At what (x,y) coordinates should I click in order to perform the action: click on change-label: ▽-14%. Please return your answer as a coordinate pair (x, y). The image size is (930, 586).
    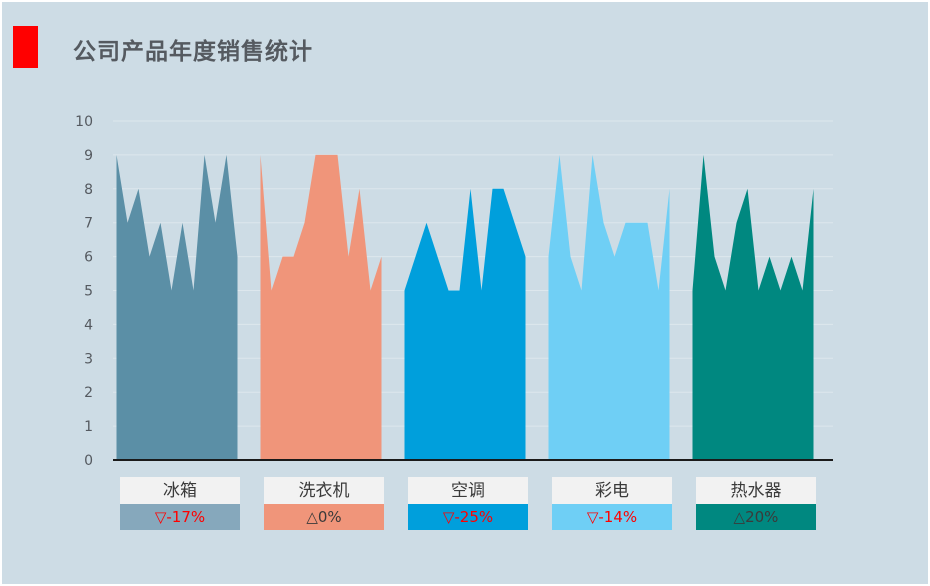
    Looking at the image, I should click on (612, 517).